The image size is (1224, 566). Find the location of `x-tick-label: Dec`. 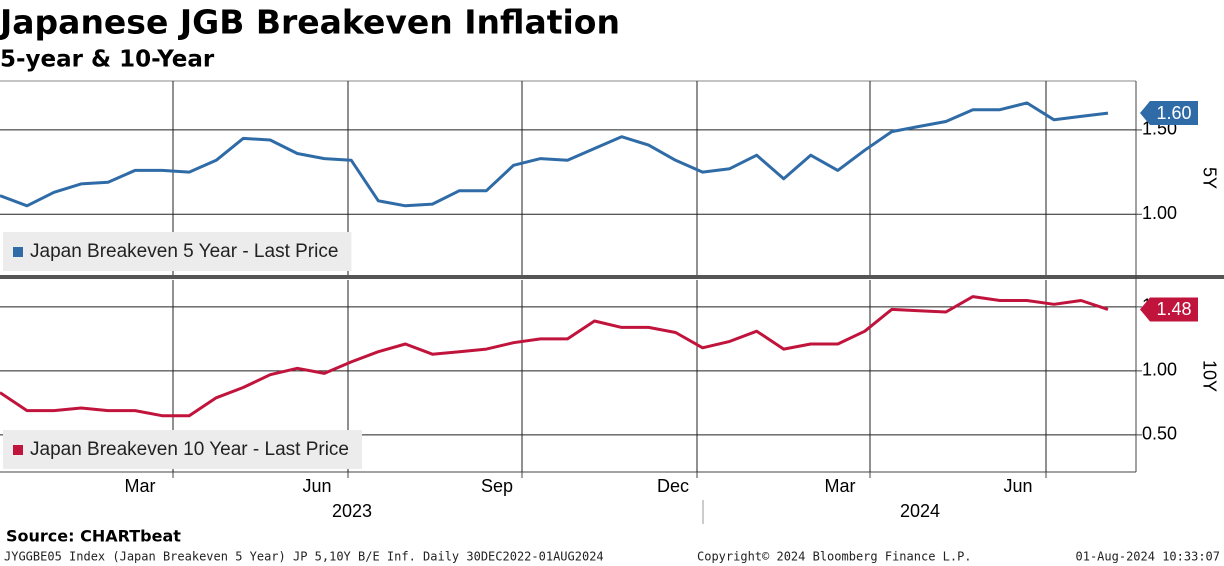

x-tick-label: Dec is located at coordinates (673, 486).